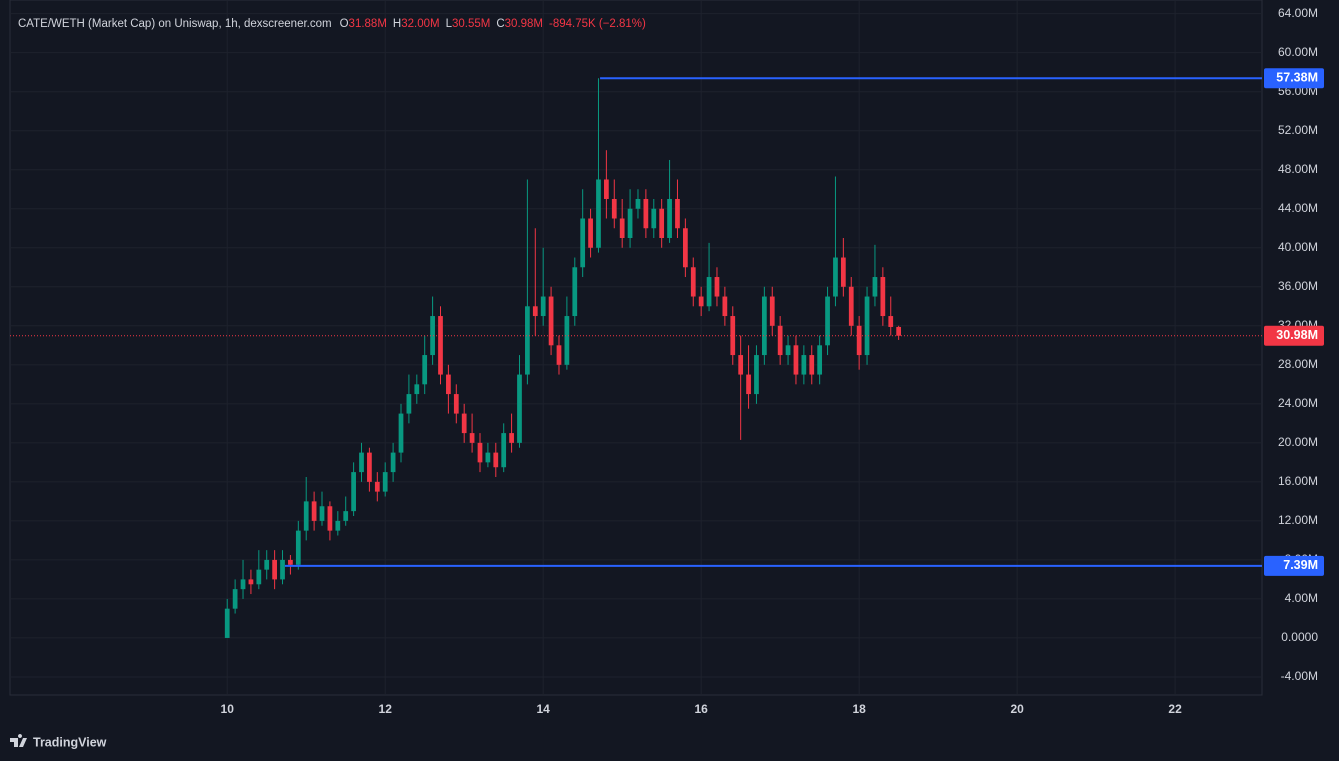 This screenshot has width=1339, height=761. Describe the element at coordinates (18, 740) in the screenshot. I see `tradingview-logo` at that location.